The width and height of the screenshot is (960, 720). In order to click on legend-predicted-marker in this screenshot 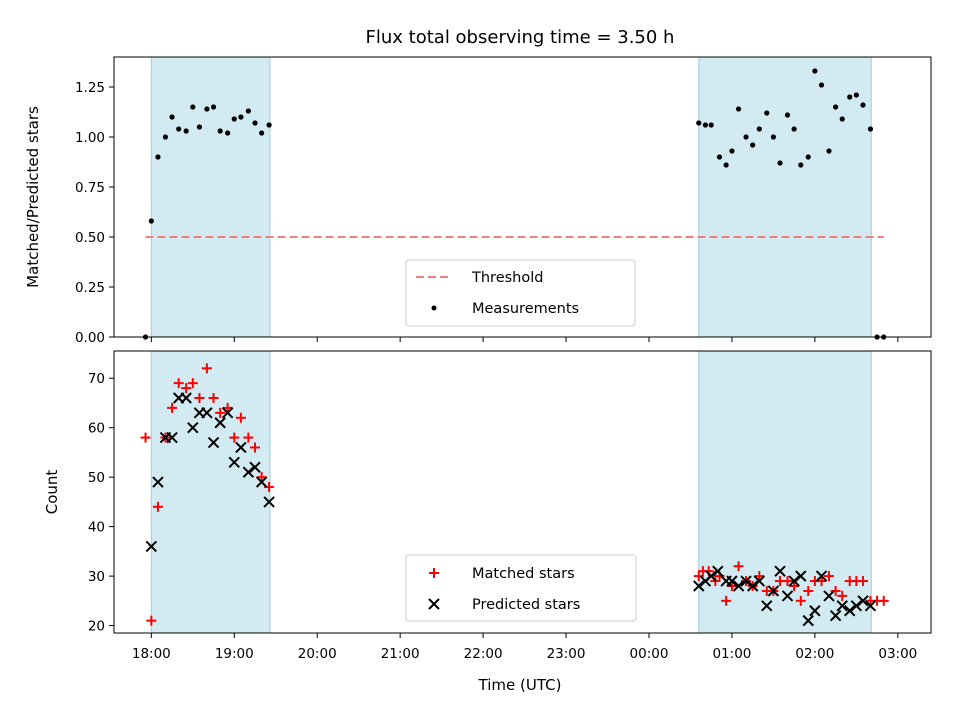, I will do `click(434, 604)`.